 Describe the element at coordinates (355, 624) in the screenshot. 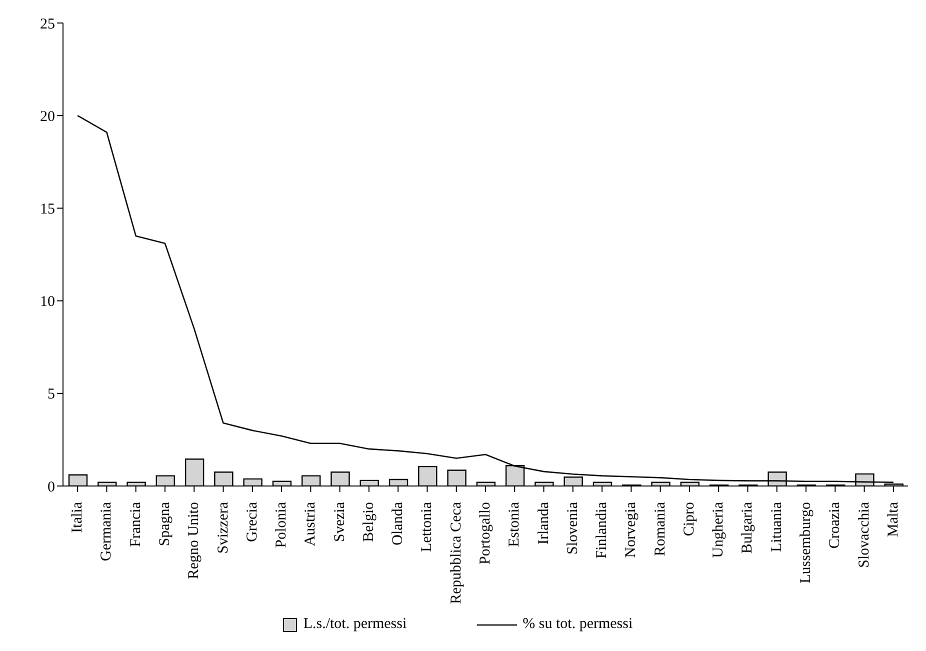

I see `legend-label: L.s./tot. permessi` at that location.